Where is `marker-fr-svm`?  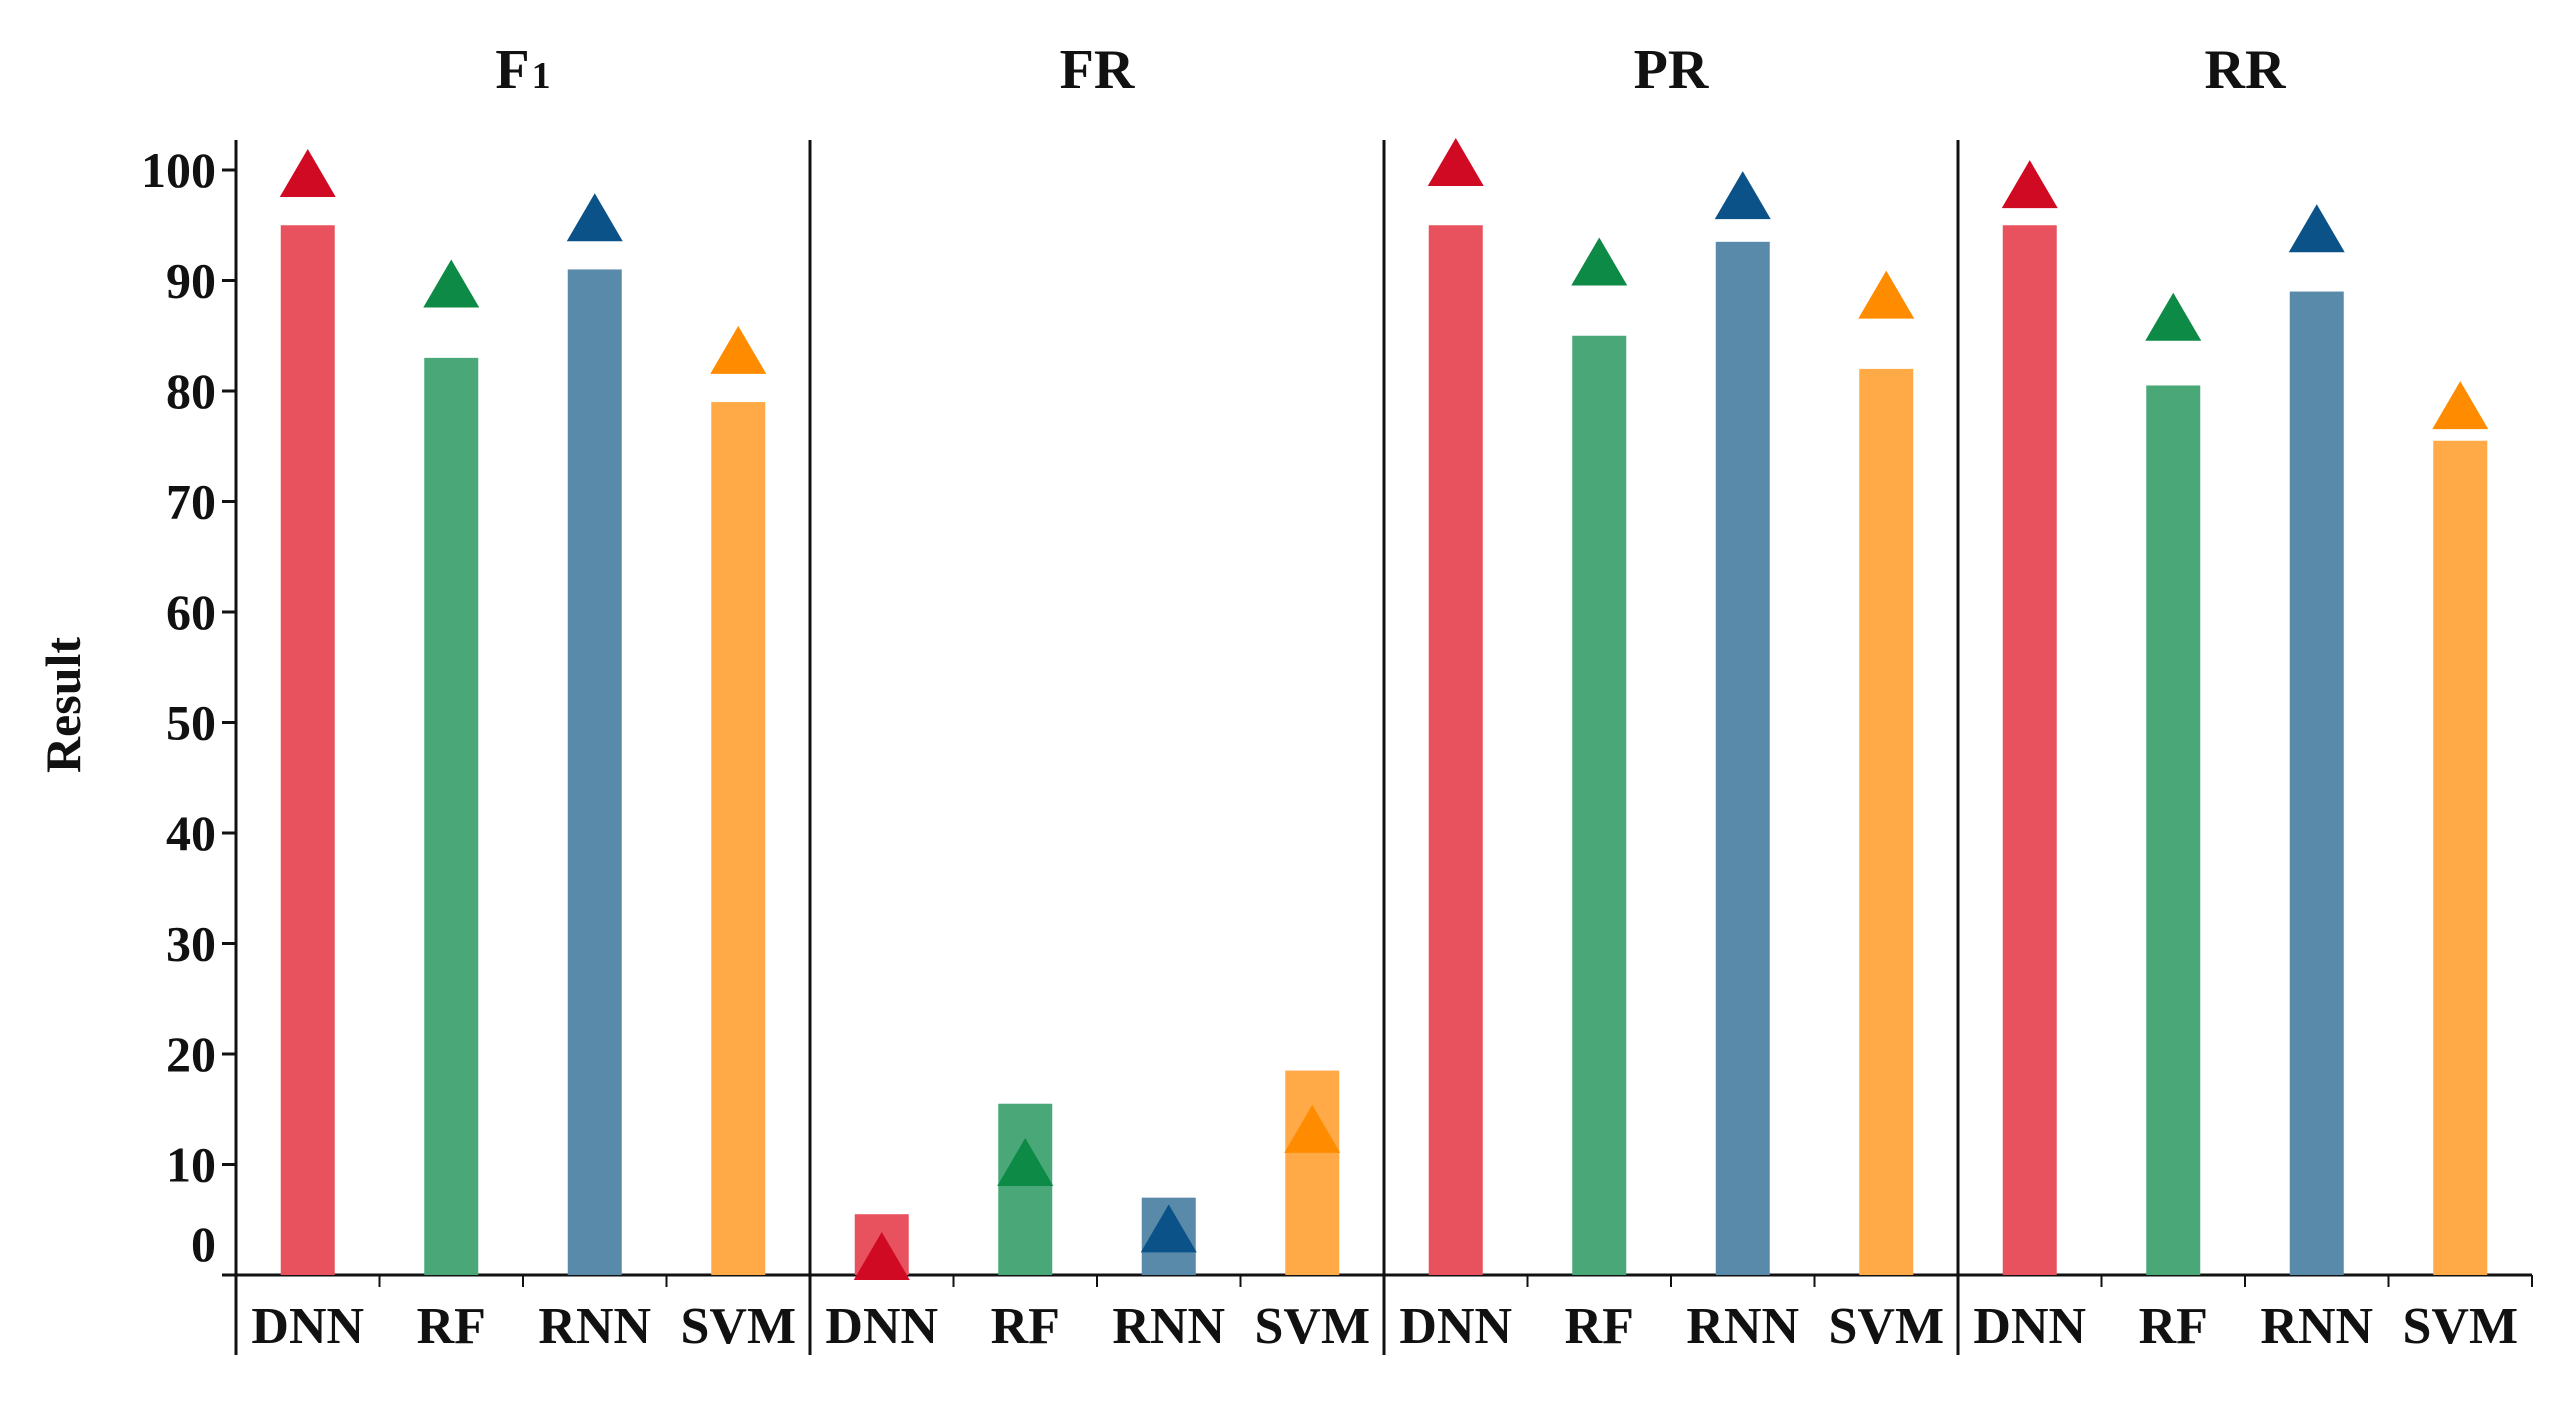 marker-fr-svm is located at coordinates (1312, 1128).